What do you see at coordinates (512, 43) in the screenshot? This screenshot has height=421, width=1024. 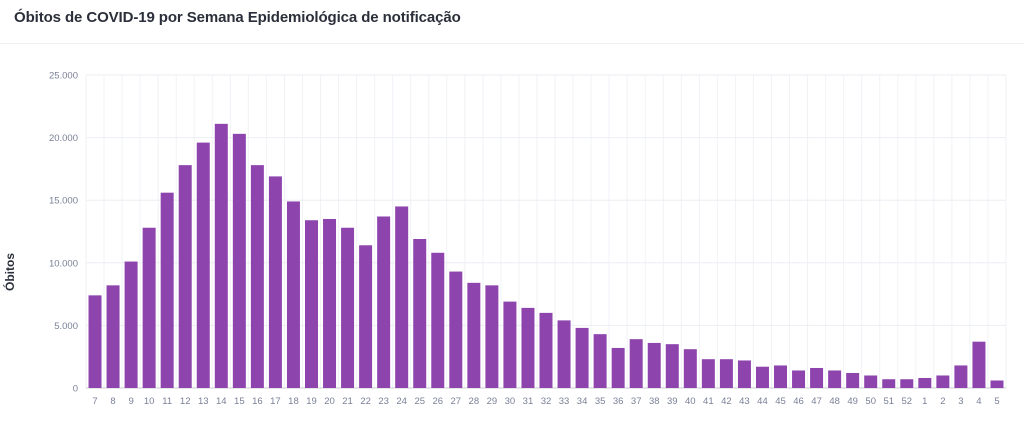 I see `title-divider` at bounding box center [512, 43].